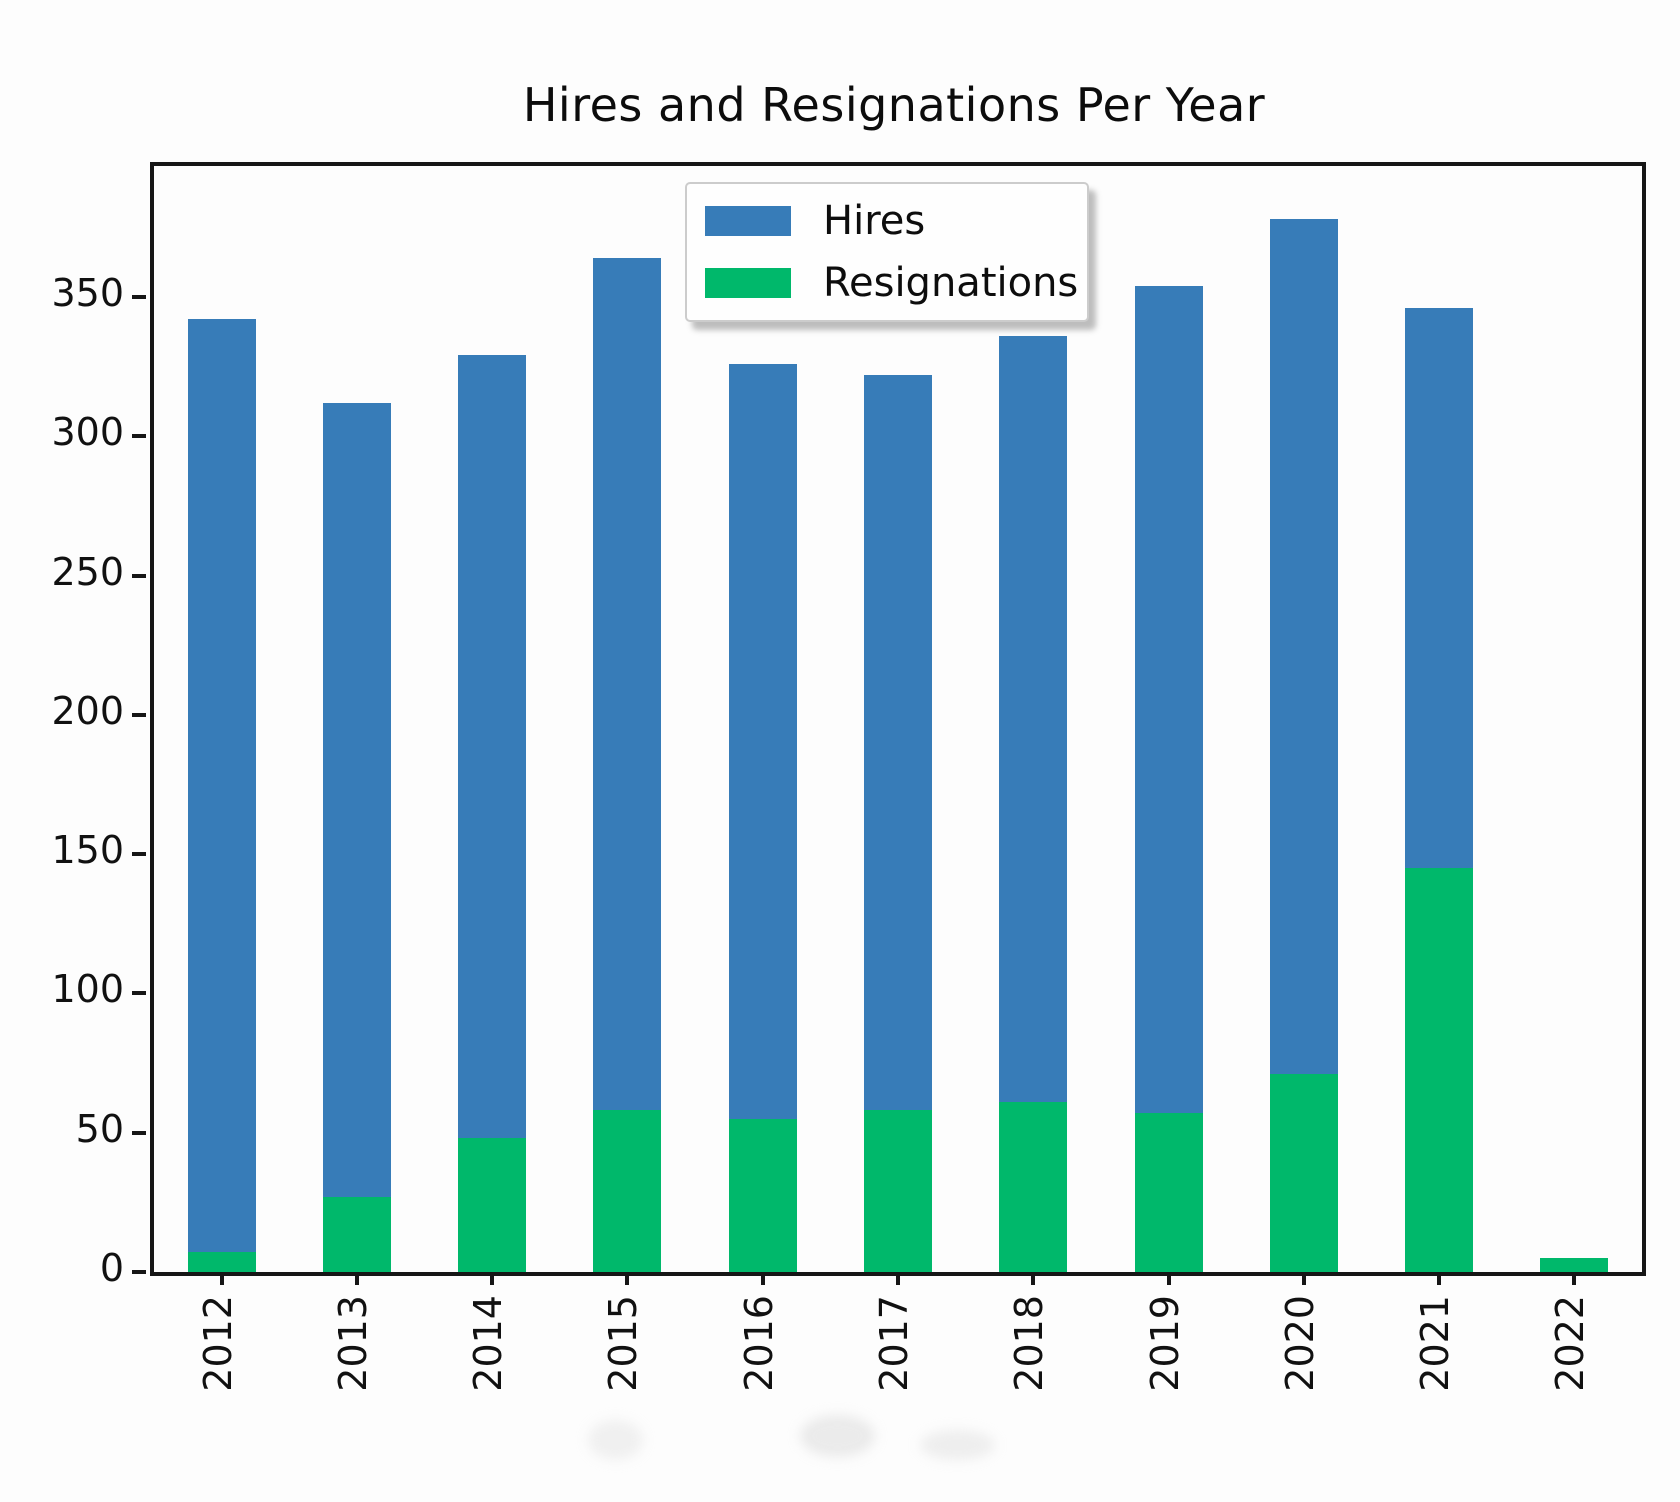 The height and width of the screenshot is (1502, 1680). What do you see at coordinates (1169, 779) in the screenshot?
I see `bar-hires-2019` at bounding box center [1169, 779].